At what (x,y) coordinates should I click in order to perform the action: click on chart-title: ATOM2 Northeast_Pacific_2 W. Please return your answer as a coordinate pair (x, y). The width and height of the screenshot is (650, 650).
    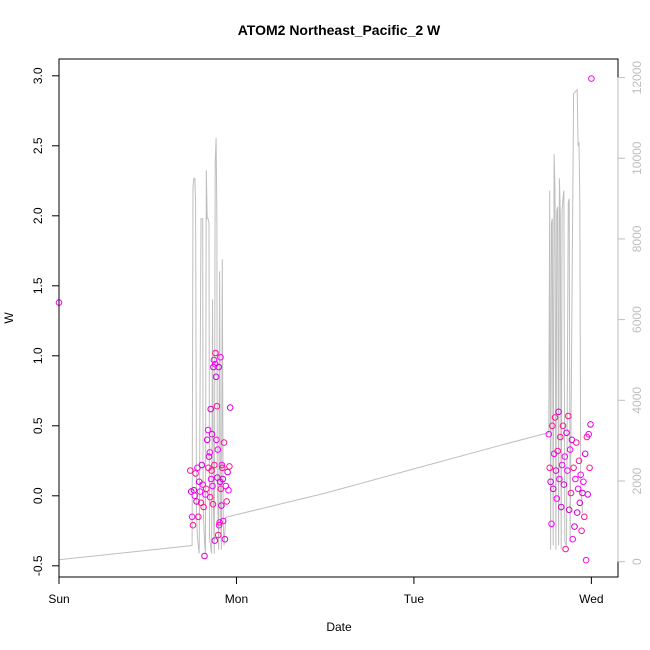
    Looking at the image, I should click on (339, 30).